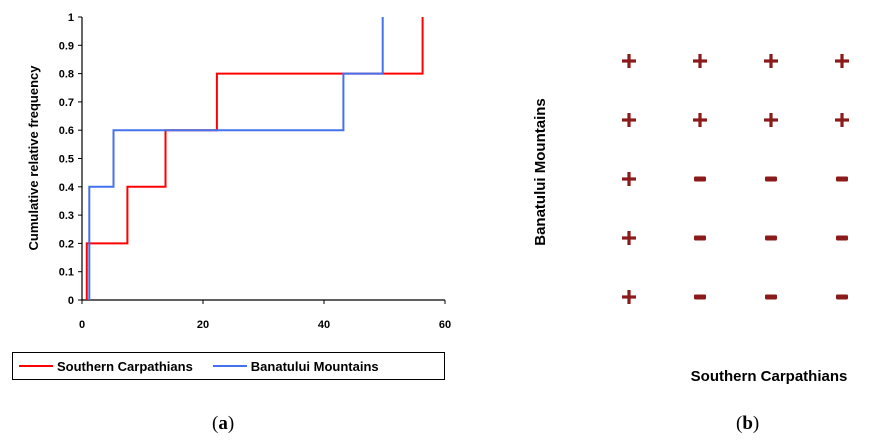  I want to click on y-tick-label: 0.8, so click(66, 75).